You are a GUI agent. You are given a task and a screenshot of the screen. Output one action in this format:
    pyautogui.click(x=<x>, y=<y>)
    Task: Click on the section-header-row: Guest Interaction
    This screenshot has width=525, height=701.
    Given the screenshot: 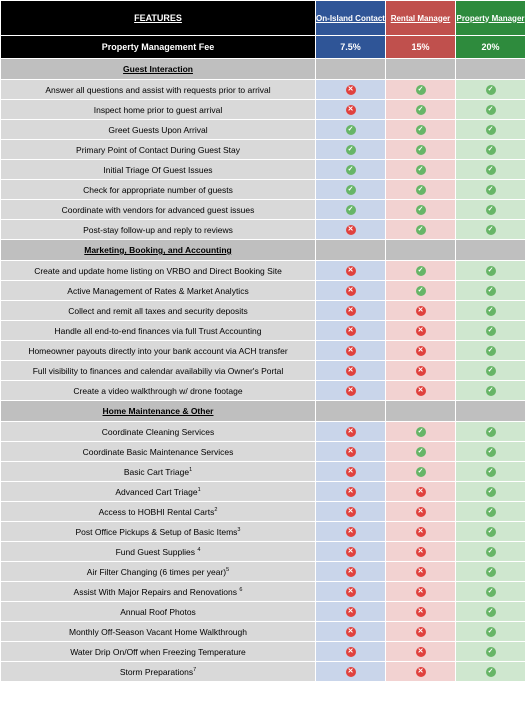 What is the action you would take?
    pyautogui.click(x=262, y=69)
    